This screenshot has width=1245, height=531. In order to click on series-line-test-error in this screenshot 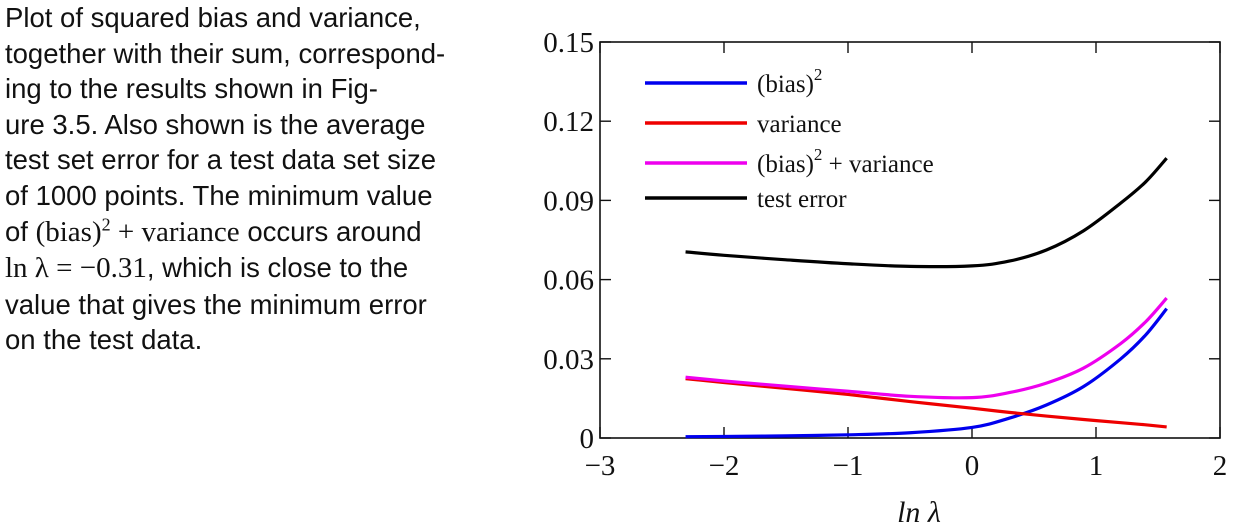, I will do `click(926, 213)`.